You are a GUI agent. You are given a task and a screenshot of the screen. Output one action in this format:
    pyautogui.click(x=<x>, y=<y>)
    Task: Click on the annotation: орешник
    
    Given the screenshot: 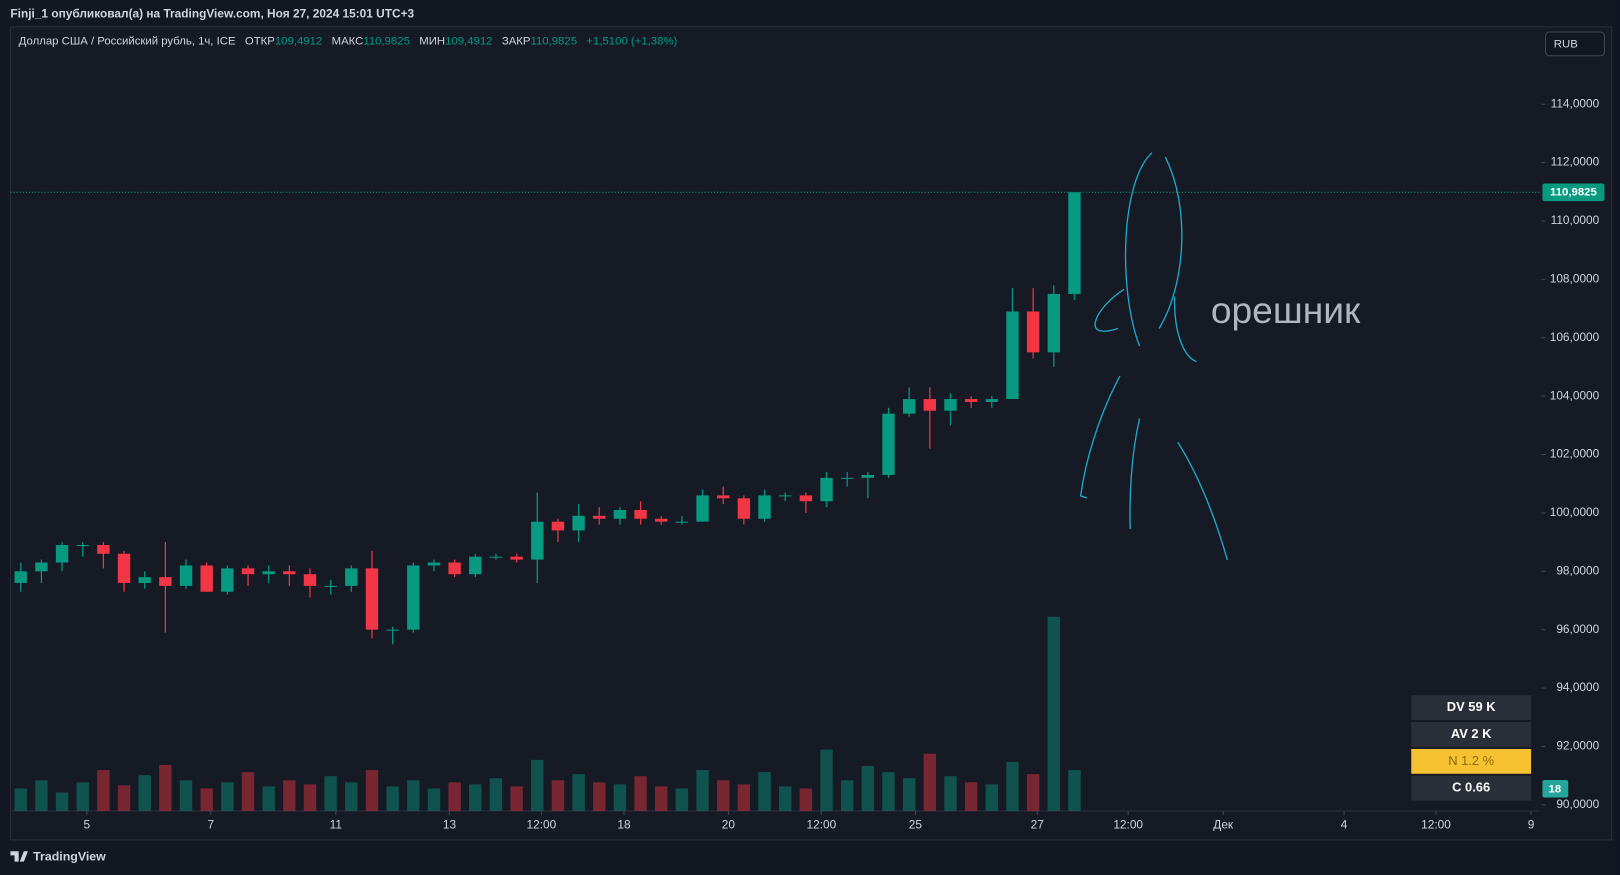 What is the action you would take?
    pyautogui.click(x=1286, y=310)
    